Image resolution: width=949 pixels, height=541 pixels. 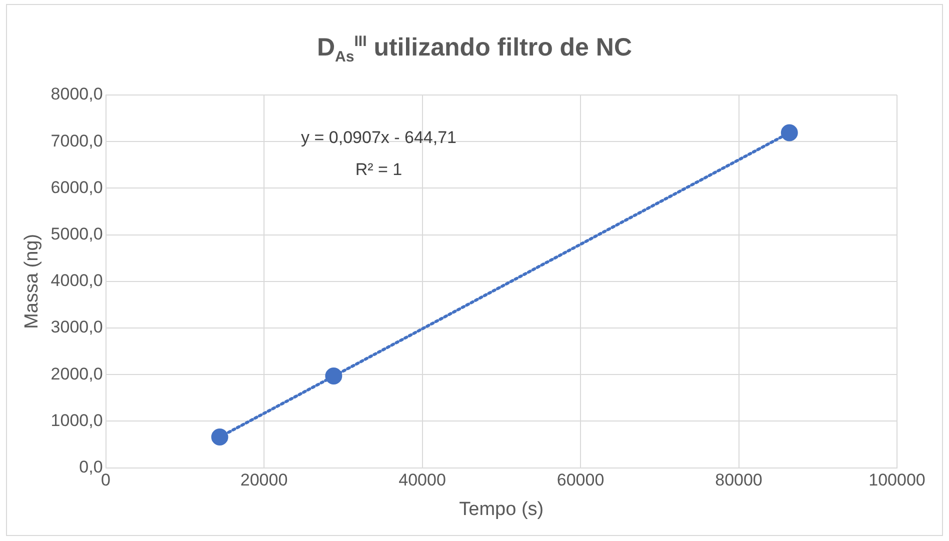 I want to click on y-tick-label: 4000,0, so click(x=76, y=280).